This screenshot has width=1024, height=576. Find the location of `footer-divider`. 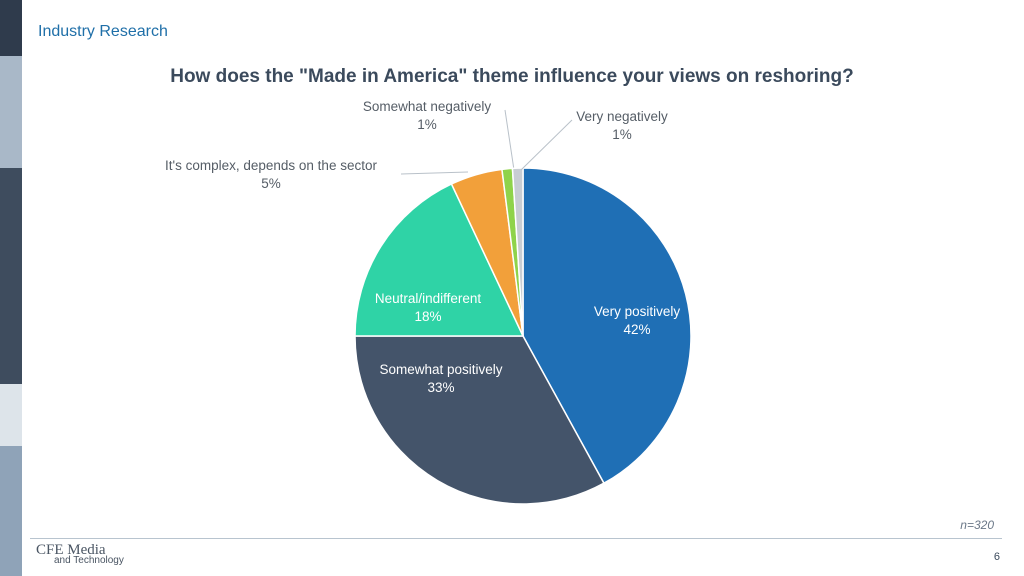

footer-divider is located at coordinates (516, 538).